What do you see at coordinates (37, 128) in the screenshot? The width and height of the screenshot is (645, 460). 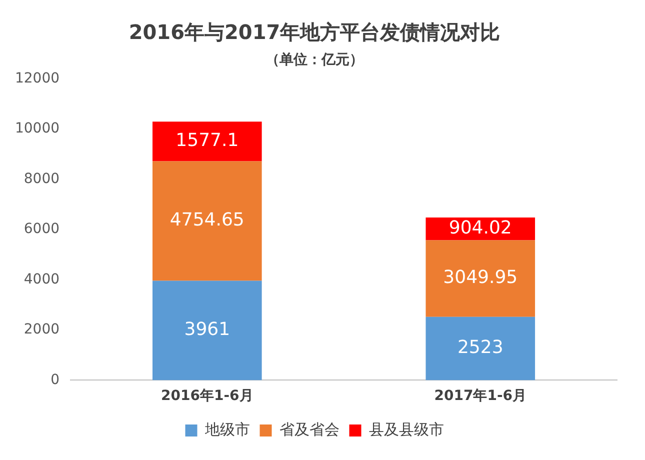 I see `y-tick-label: 10000` at bounding box center [37, 128].